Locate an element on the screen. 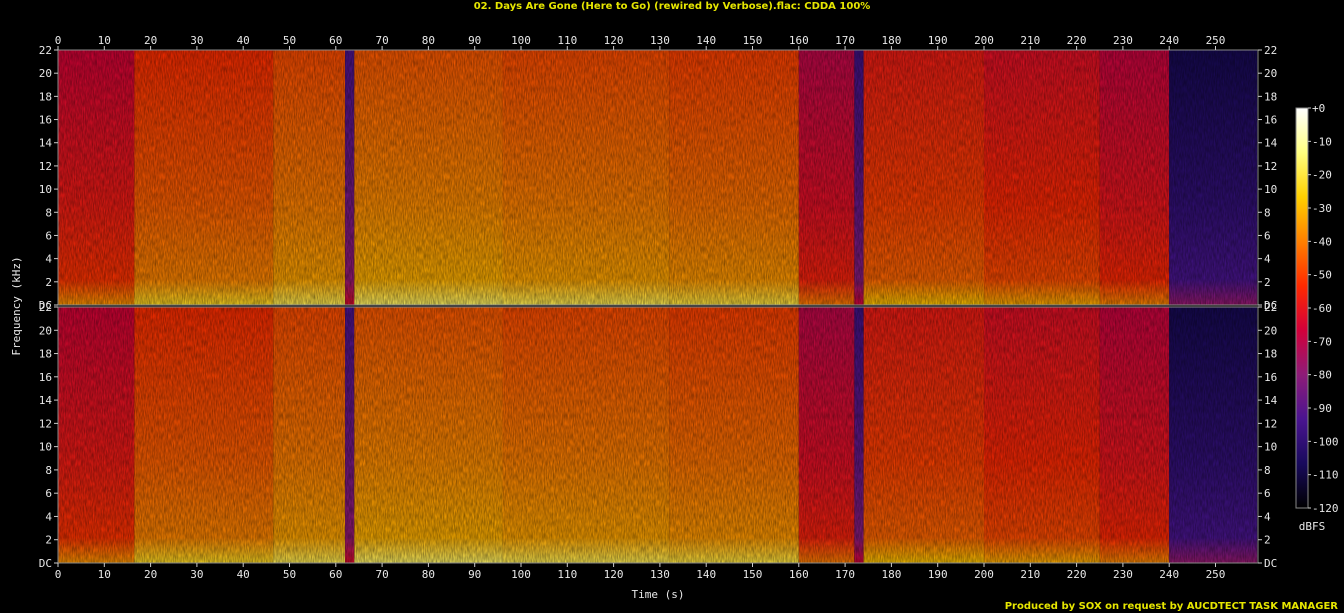 This screenshot has width=1344, height=613. x-tick-label: 250 is located at coordinates (1216, 40).